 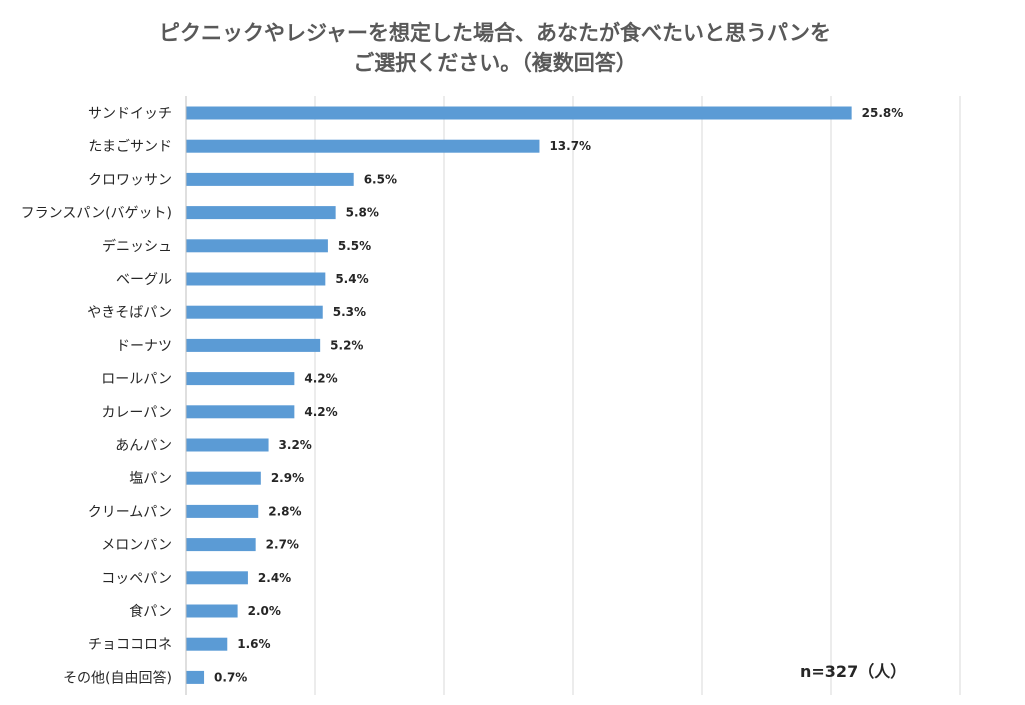 I want to click on category-label: やきそばパン, so click(x=129, y=313).